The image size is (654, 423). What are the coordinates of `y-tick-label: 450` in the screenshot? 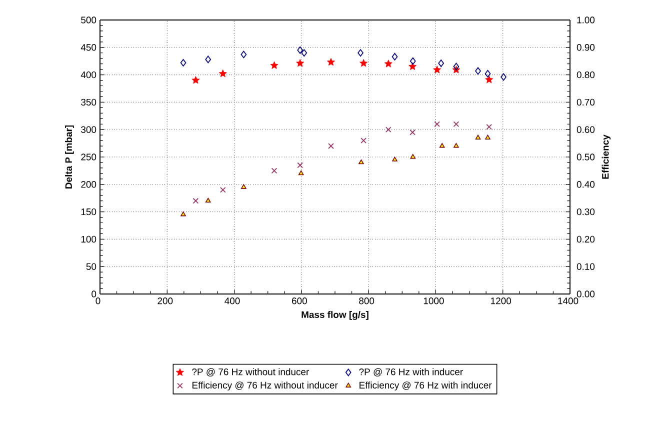 It's located at (88, 47).